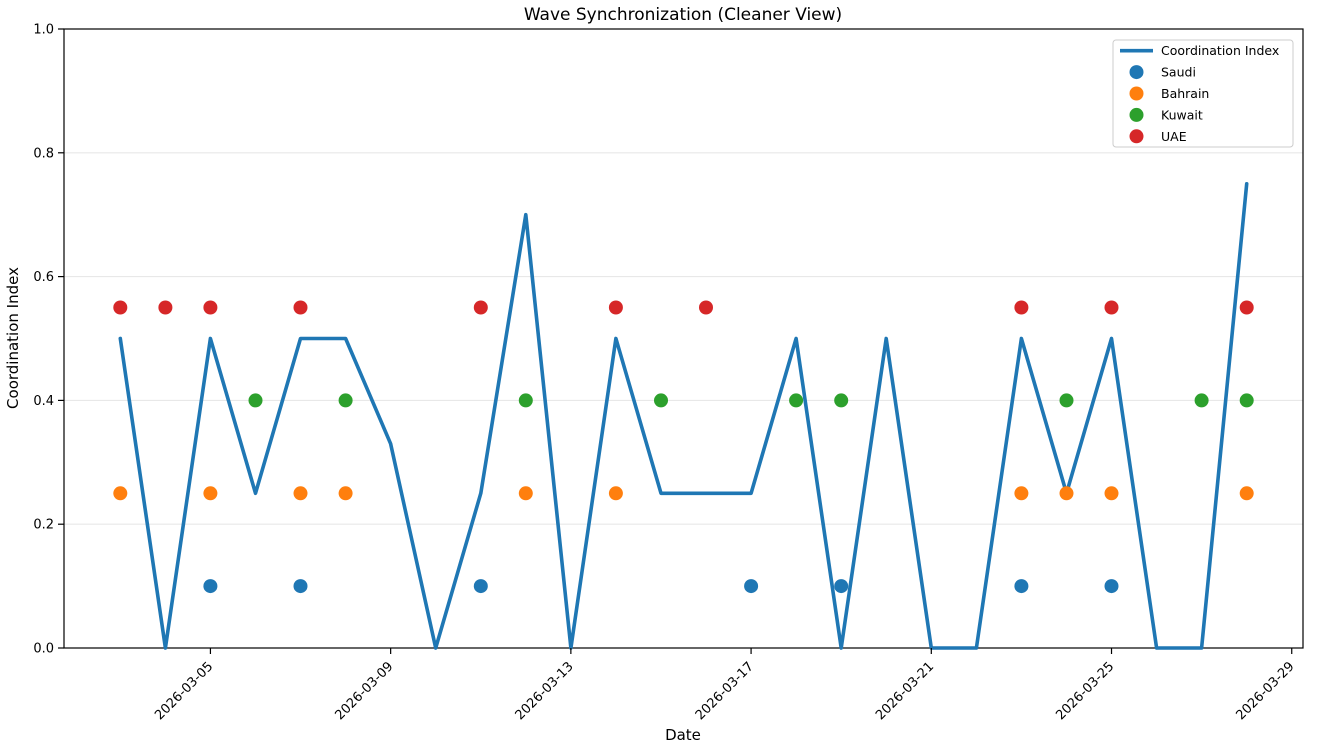 The image size is (1333, 754). Describe the element at coordinates (43, 277) in the screenshot. I see `y-tick-label: 0.6` at that location.